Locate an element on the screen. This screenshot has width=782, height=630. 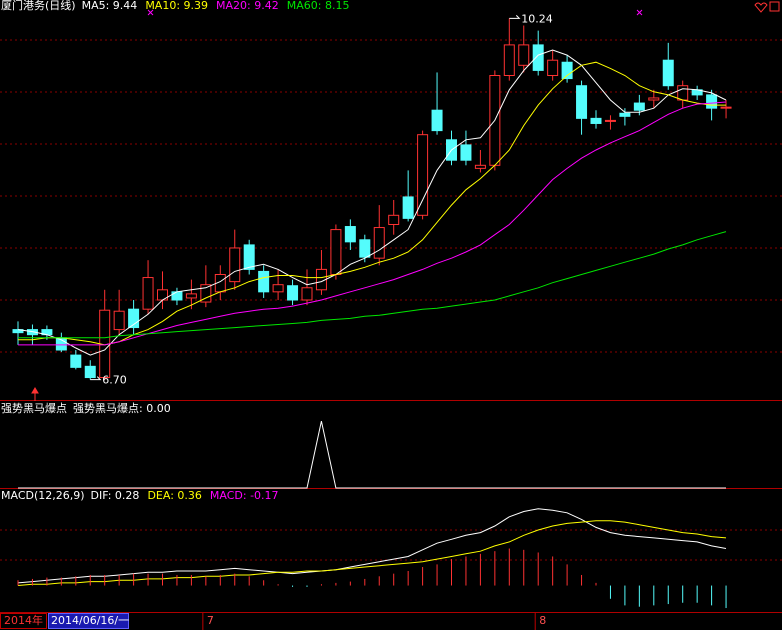
year-box is located at coordinates (23, 621).